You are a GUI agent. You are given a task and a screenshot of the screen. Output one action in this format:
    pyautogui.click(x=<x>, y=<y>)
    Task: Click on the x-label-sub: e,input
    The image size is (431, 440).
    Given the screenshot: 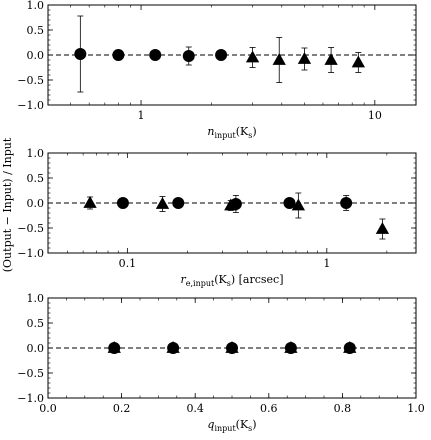 What is the action you would take?
    pyautogui.click(x=200, y=283)
    